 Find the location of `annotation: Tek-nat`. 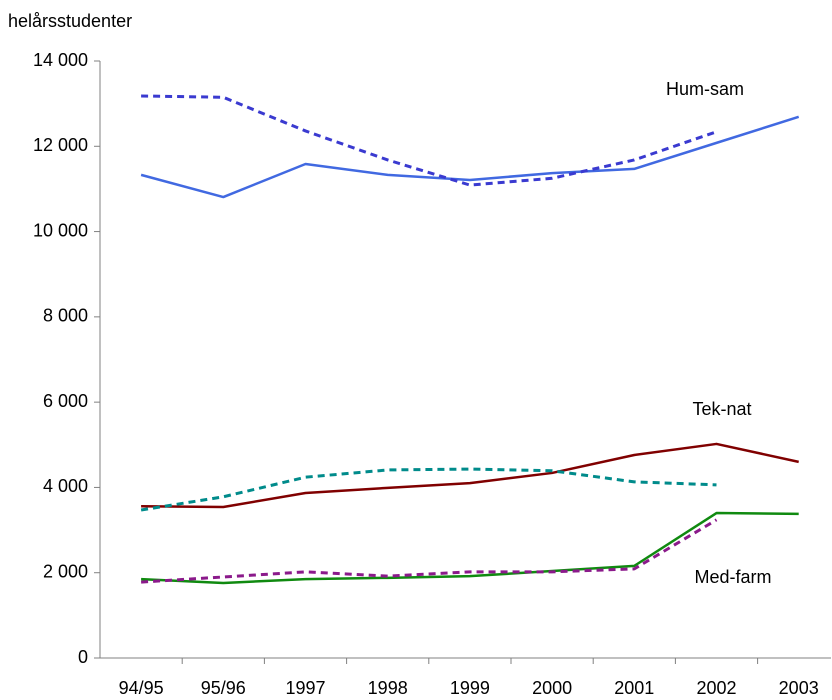

annotation: Tek-nat is located at coordinates (721, 409).